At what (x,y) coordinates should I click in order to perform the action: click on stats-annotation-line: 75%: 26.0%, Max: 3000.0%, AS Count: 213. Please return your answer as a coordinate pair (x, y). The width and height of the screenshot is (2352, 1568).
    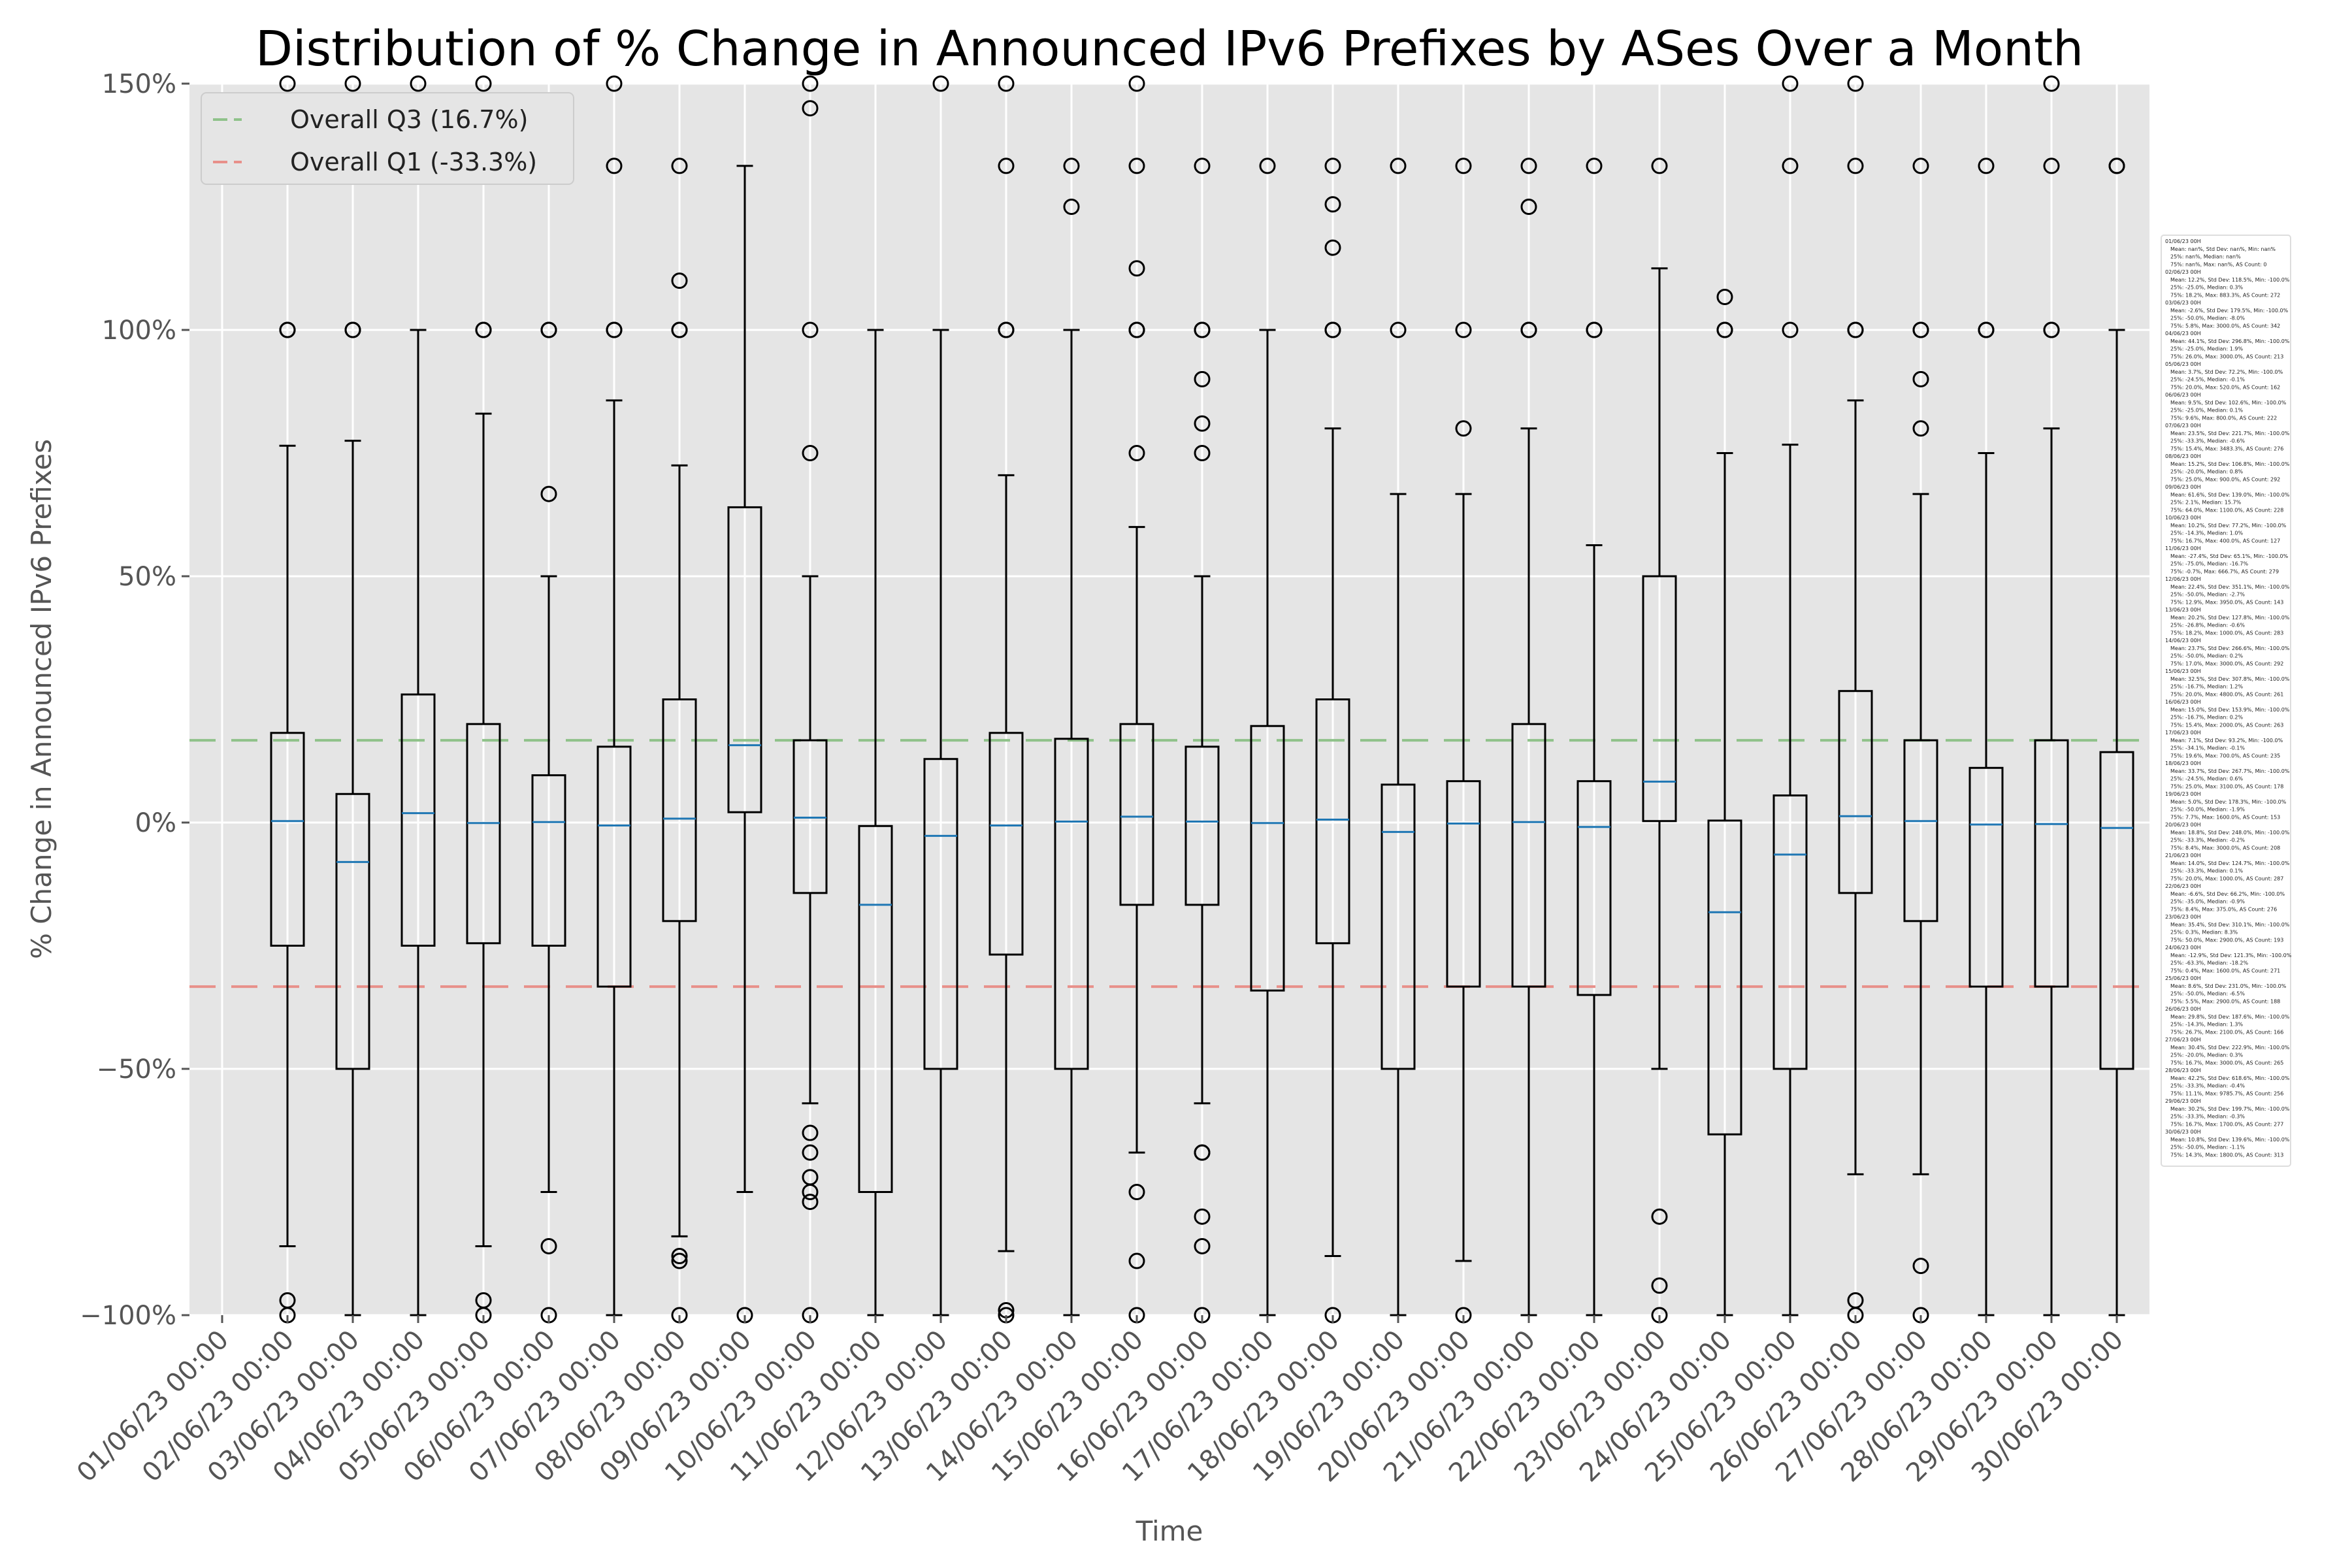
    Looking at the image, I should click on (2226, 356).